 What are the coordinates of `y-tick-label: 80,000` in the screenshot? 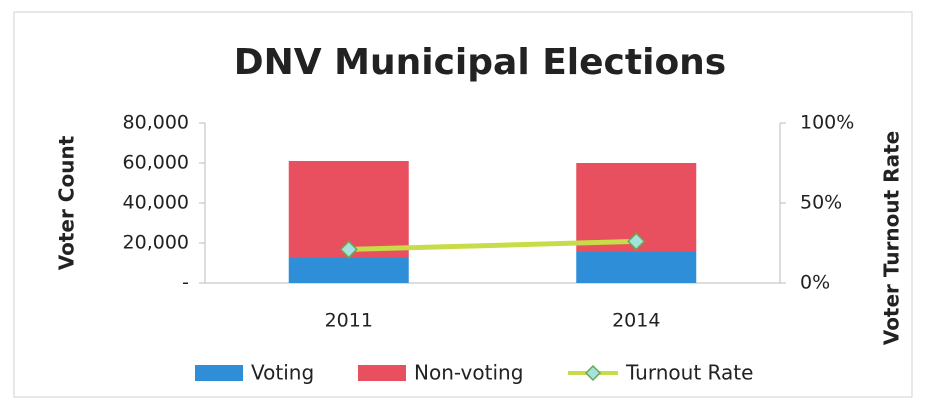 It's located at (156, 123).